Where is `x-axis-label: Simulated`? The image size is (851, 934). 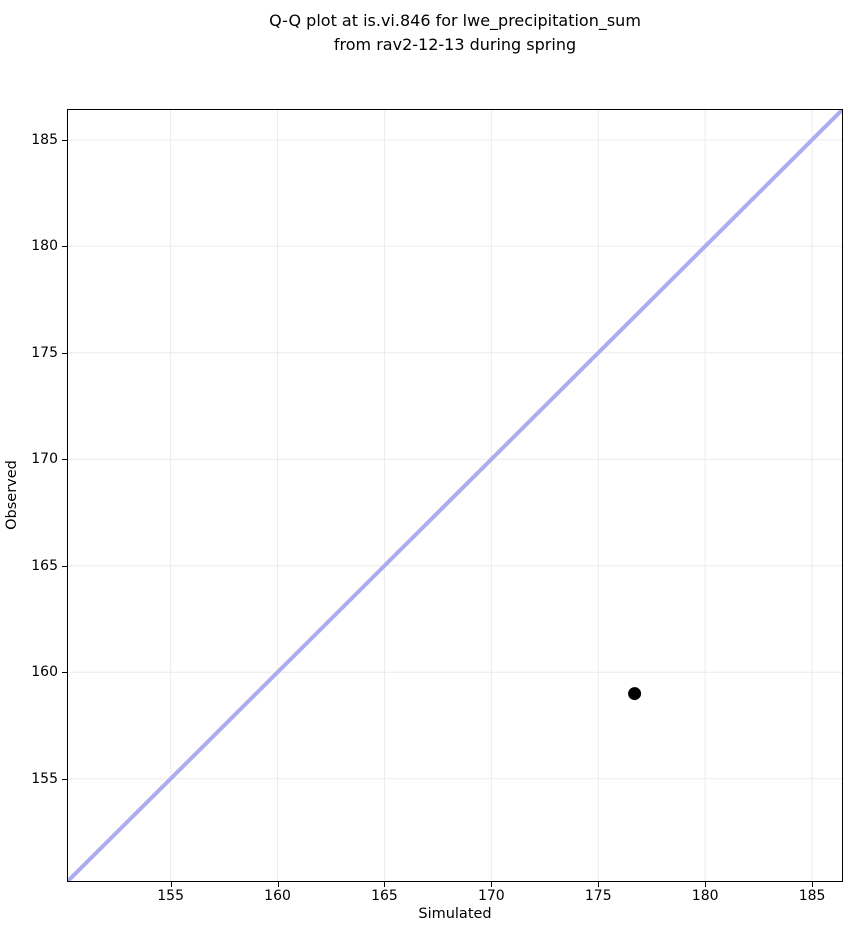
x-axis-label: Simulated is located at coordinates (455, 914).